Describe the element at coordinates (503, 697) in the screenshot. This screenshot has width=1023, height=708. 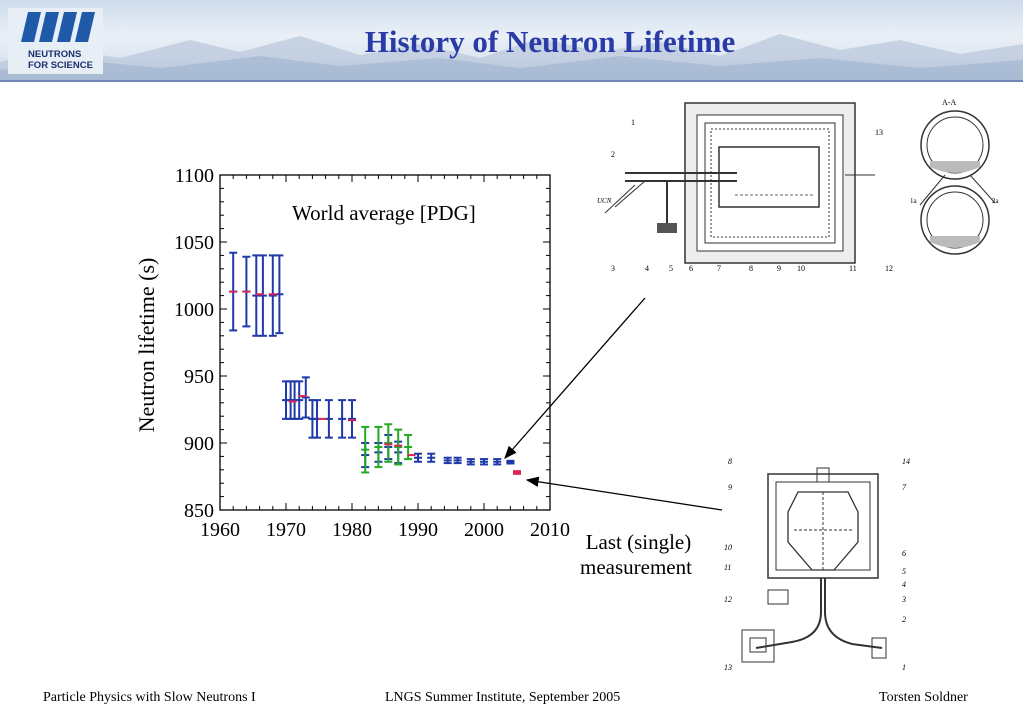
I see `footer-center: LNGS Summer Institute, September 2005` at that location.